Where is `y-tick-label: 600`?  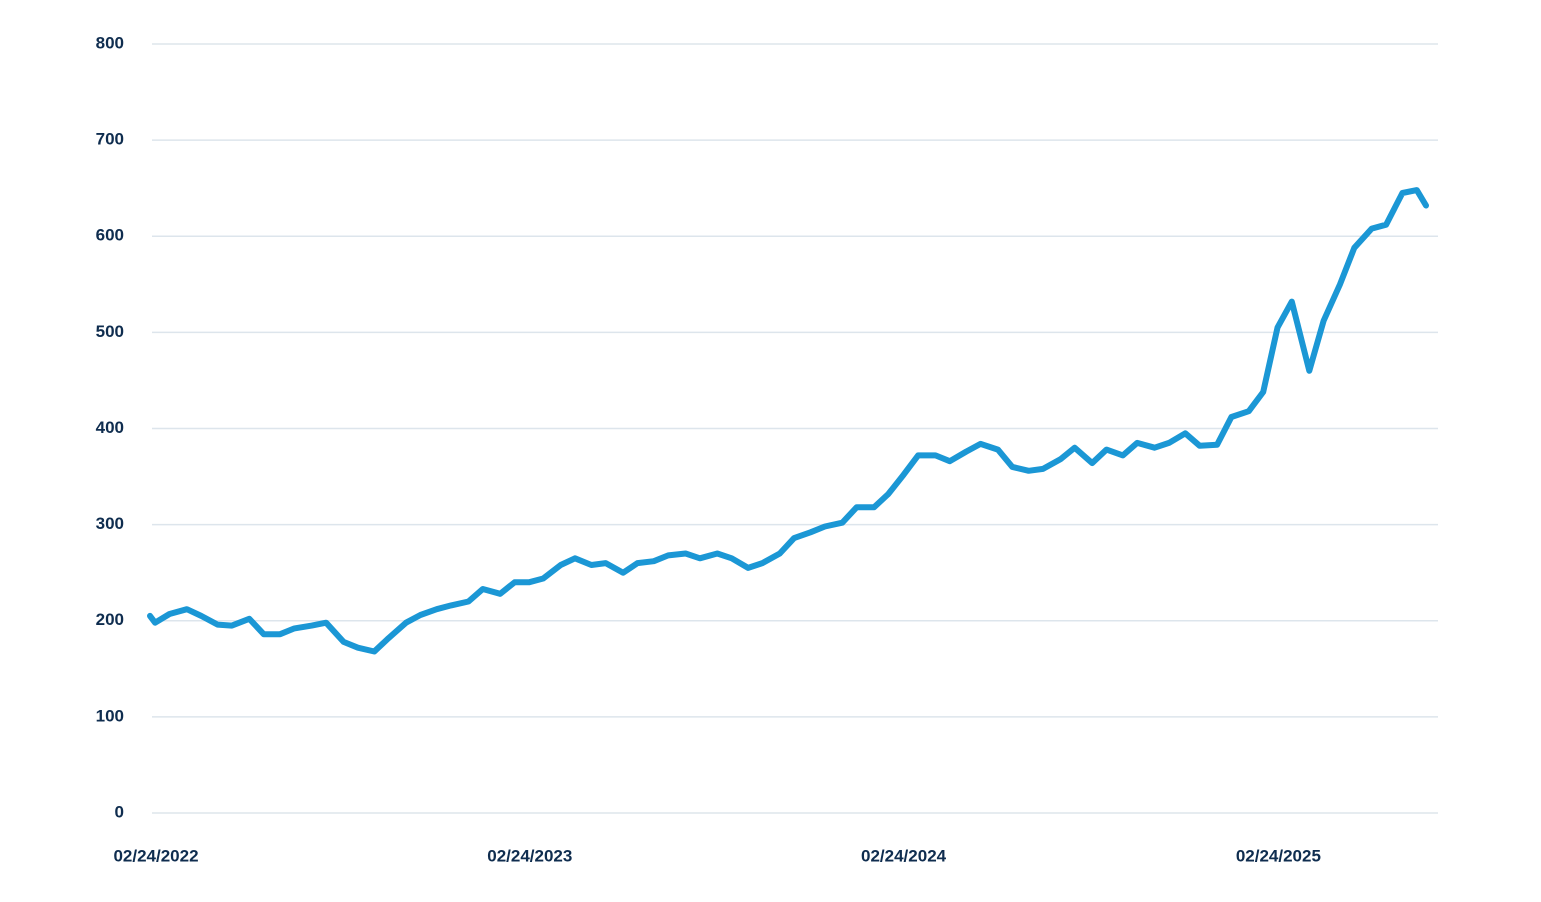 y-tick-label: 600 is located at coordinates (110, 235).